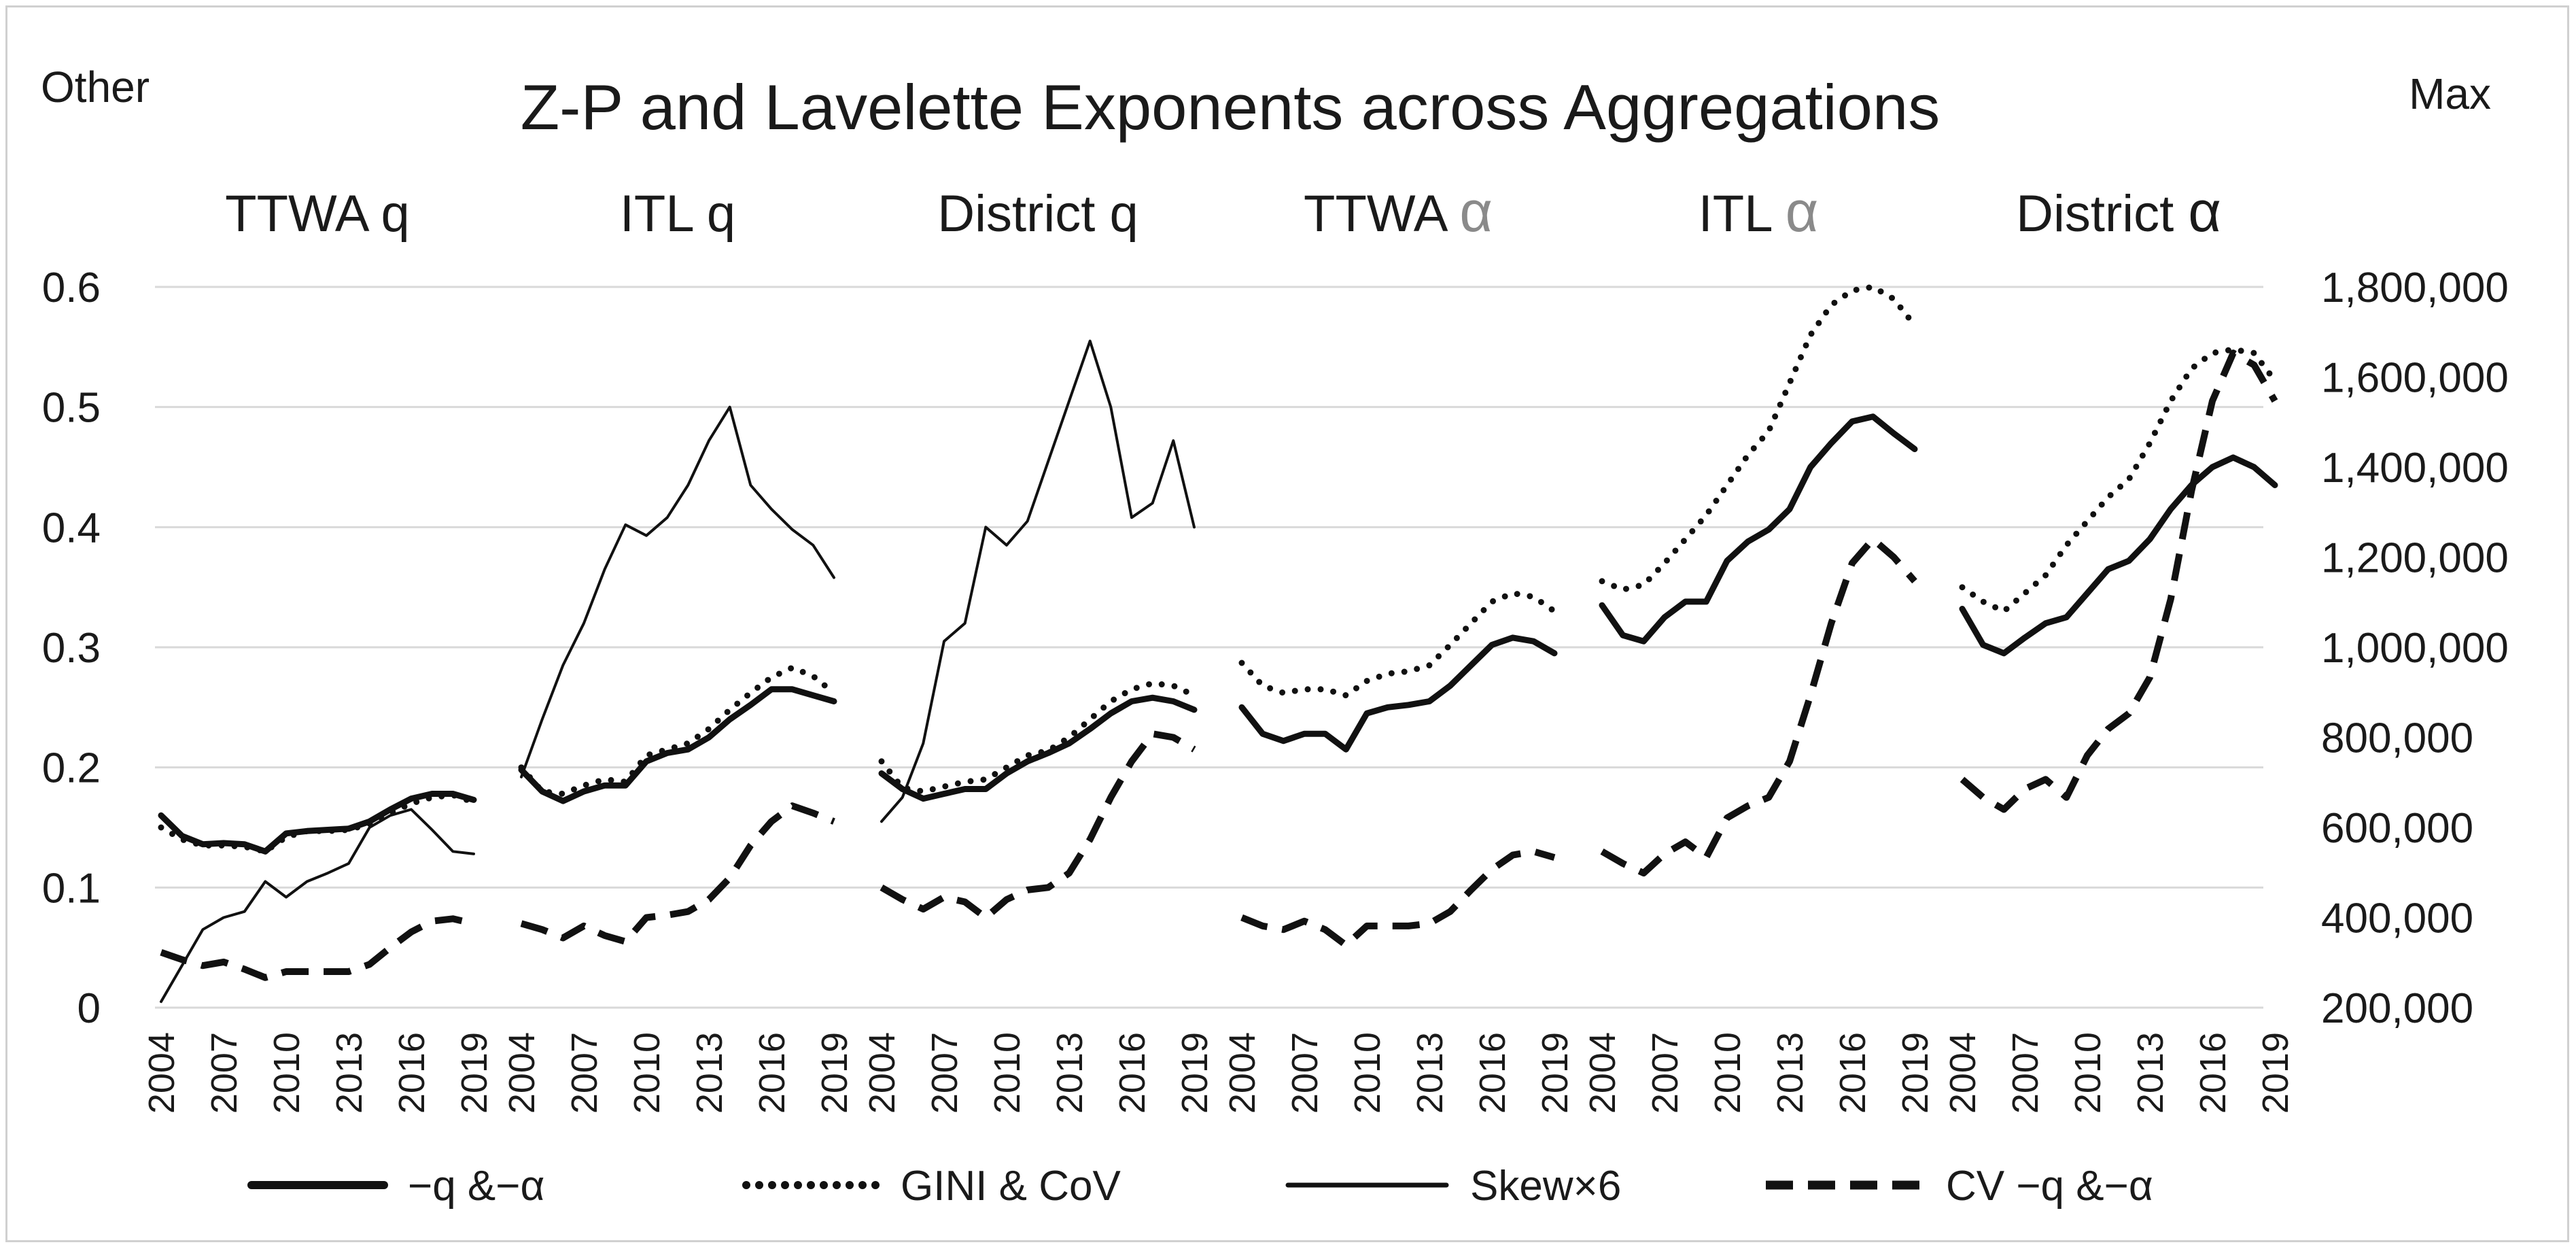  I want to click on left-axis-label: Other, so click(95, 87).